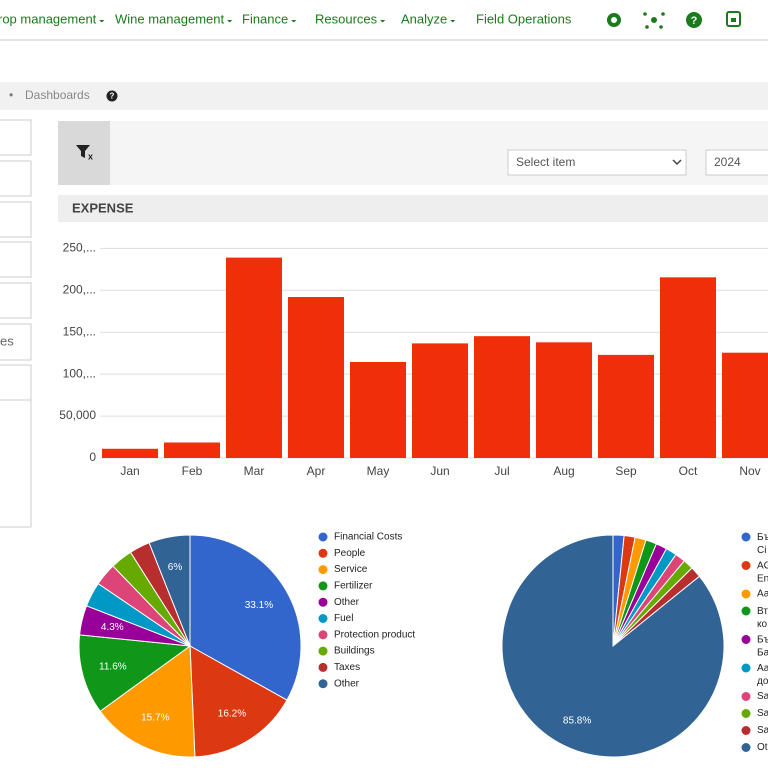  Describe the element at coordinates (762, 675) in the screenshot. I see `legend-label: Аа до` at that location.